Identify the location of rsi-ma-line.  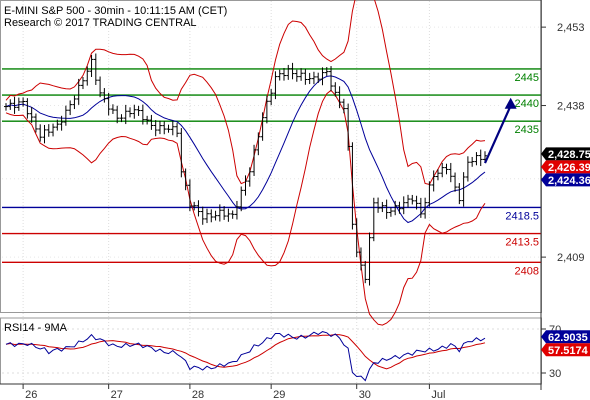
(245, 351).